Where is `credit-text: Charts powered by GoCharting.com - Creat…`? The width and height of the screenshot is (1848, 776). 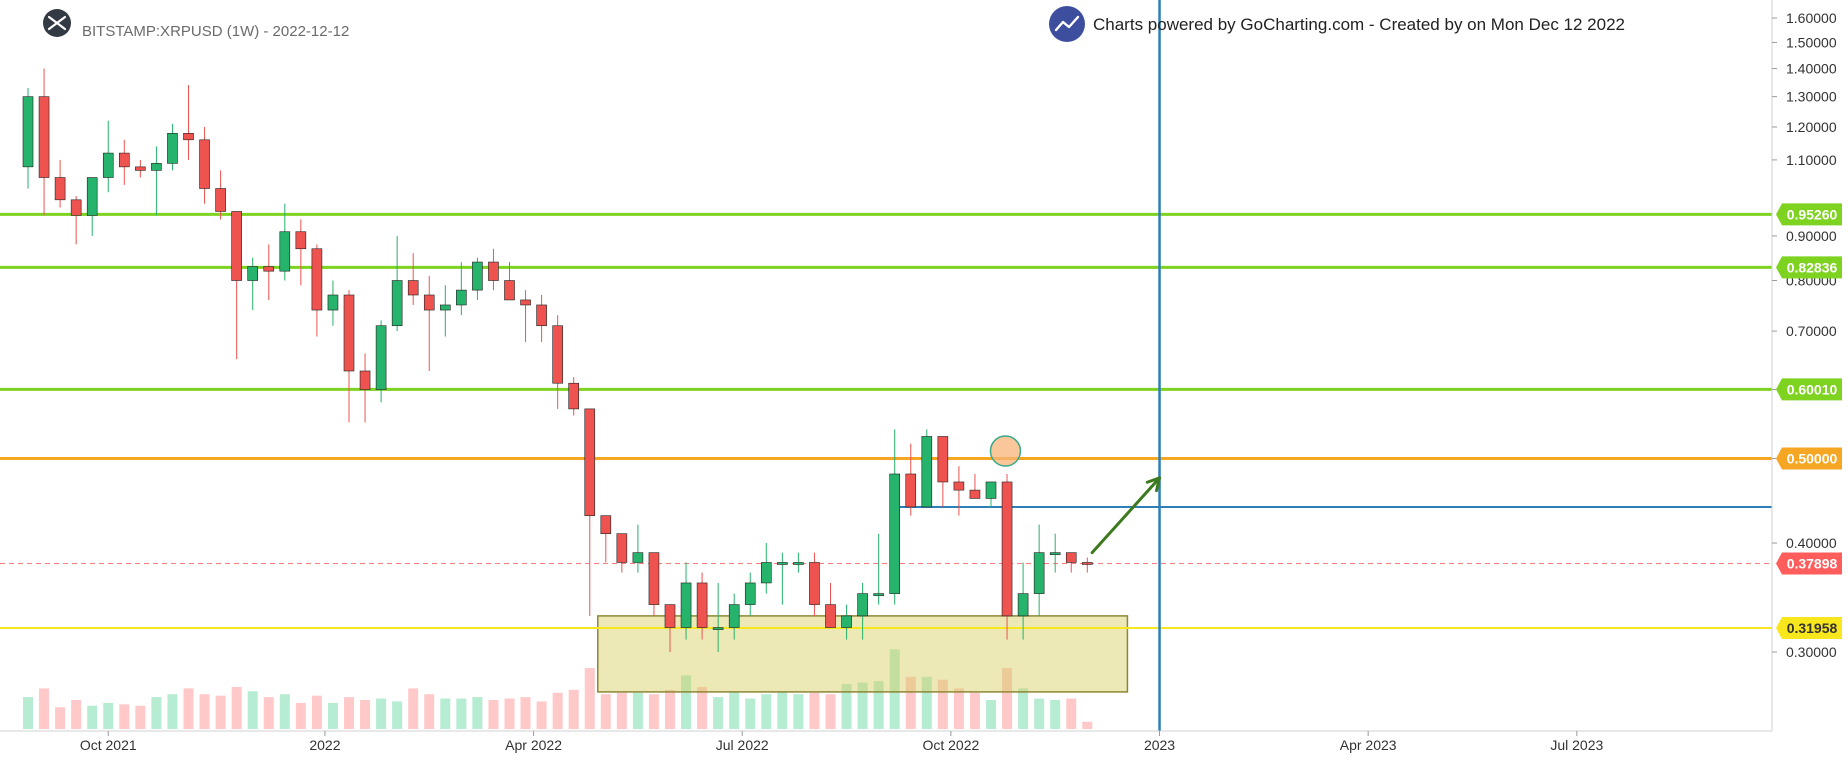 credit-text: Charts powered by GoCharting.com - Creat… is located at coordinates (1359, 24).